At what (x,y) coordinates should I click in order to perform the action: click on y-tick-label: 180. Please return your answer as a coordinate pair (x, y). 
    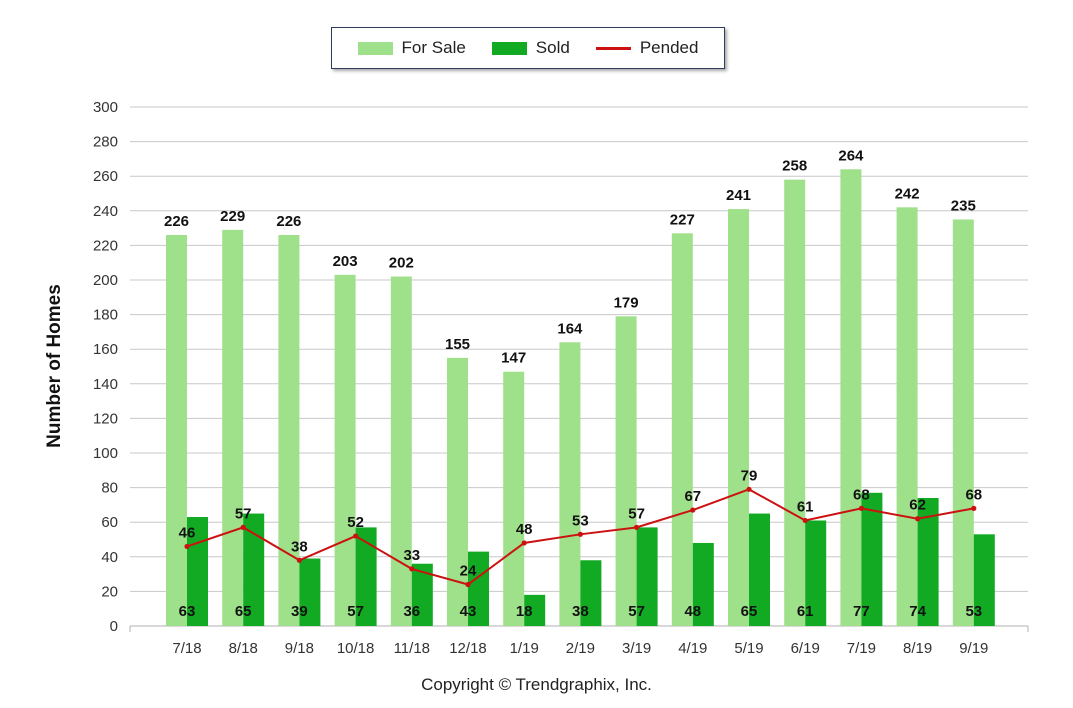
    Looking at the image, I should click on (105, 315).